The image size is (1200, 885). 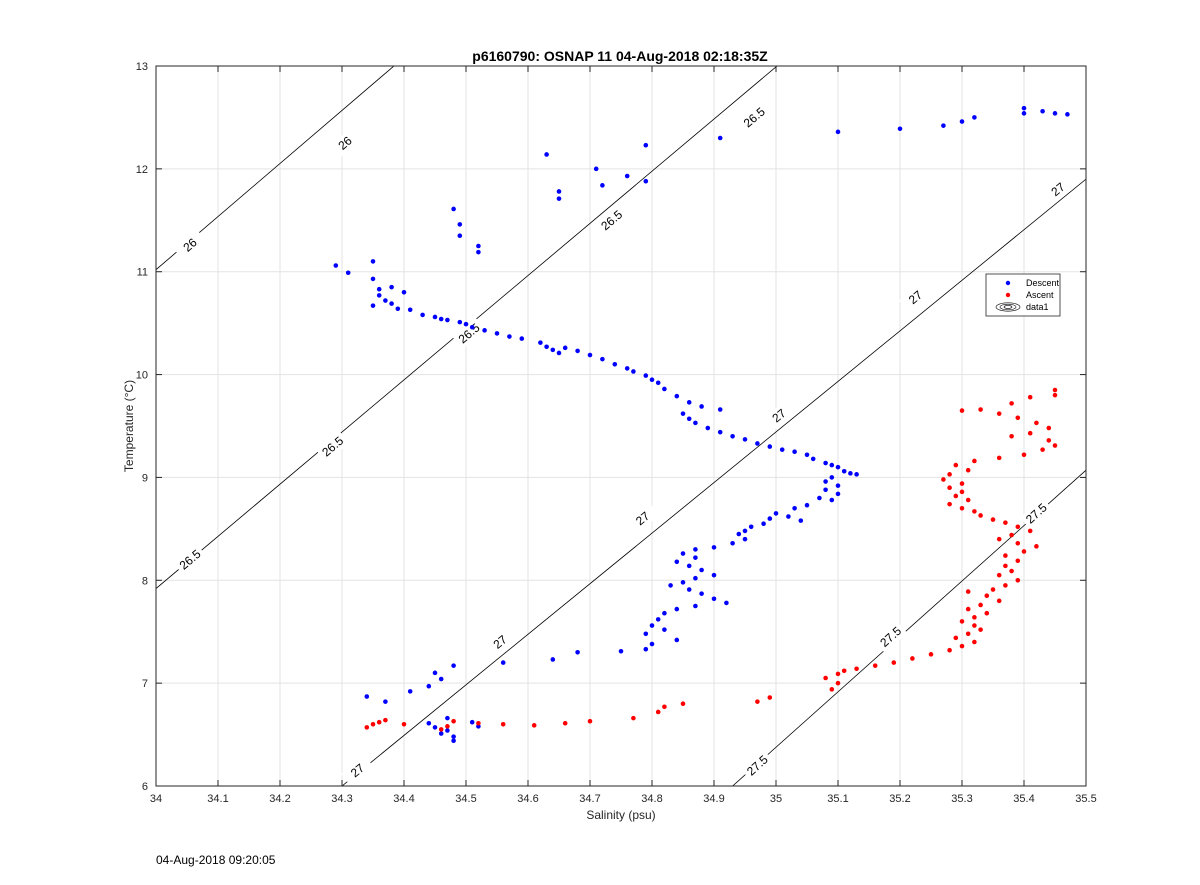 What do you see at coordinates (142, 67) in the screenshot?
I see `y-tick-label: 13` at bounding box center [142, 67].